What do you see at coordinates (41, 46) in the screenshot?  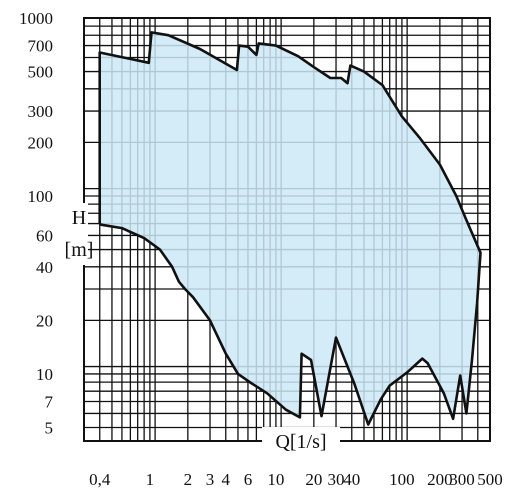 I see `y-tick-label: 700` at bounding box center [41, 46].